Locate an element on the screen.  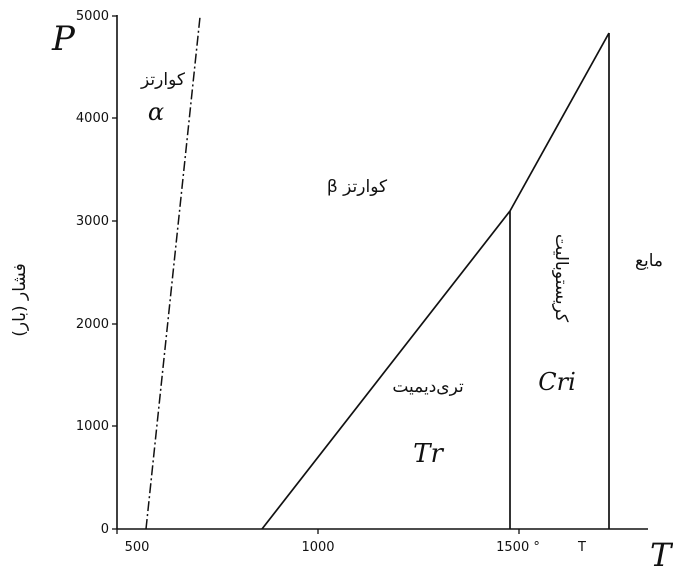
y-axis-label-wrap: فشار (بار) is located at coordinates (20, 300).